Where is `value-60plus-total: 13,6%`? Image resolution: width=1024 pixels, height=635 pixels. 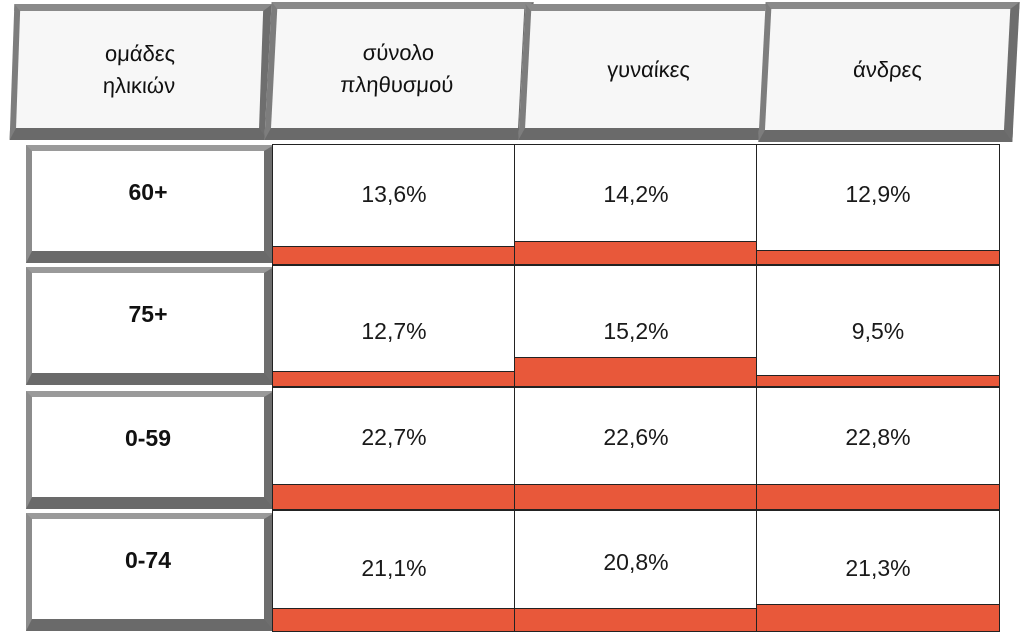 value-60plus-total: 13,6% is located at coordinates (394, 194).